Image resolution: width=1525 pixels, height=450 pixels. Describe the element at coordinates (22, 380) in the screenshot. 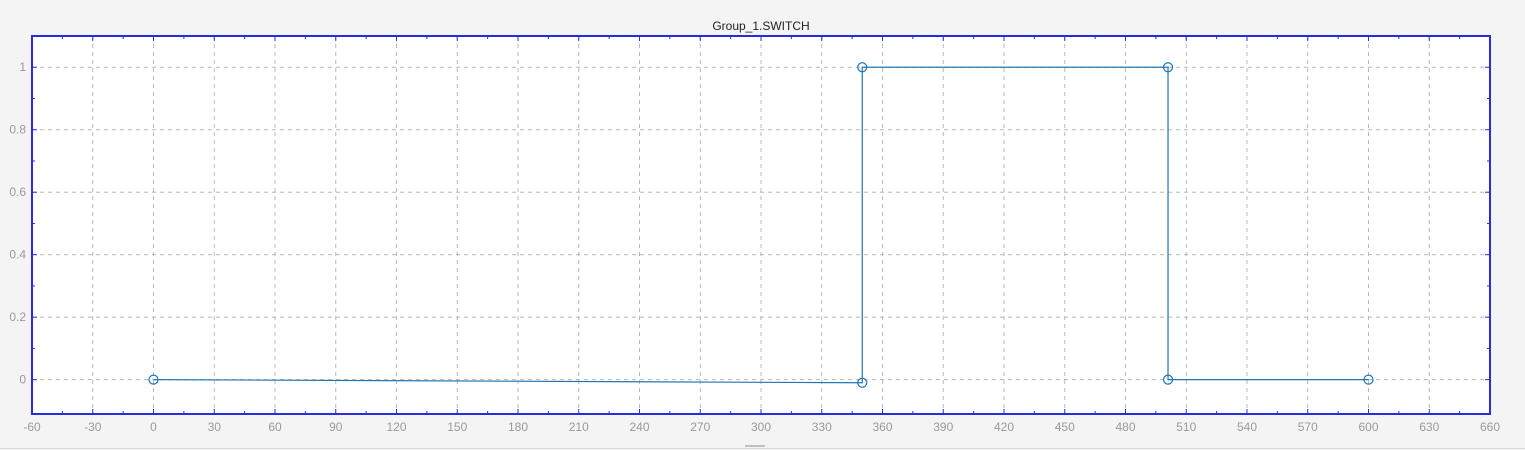

I see `y-tick-label: 0` at that location.